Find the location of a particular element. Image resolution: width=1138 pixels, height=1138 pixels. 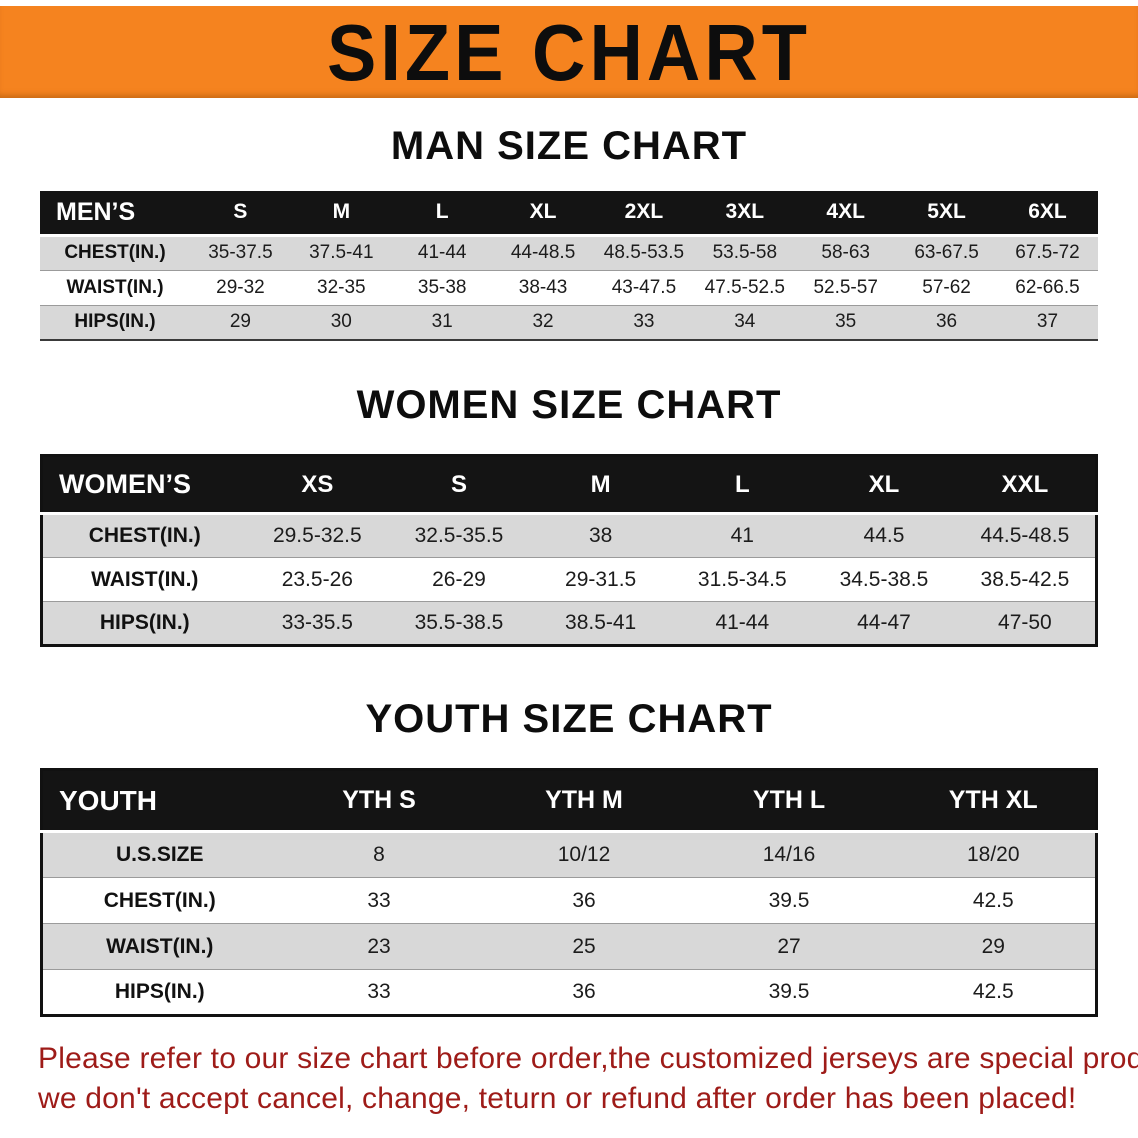

table-row: HIPS(IN.) 29 30 31 32 33 34 35 36 37 is located at coordinates (569, 323).